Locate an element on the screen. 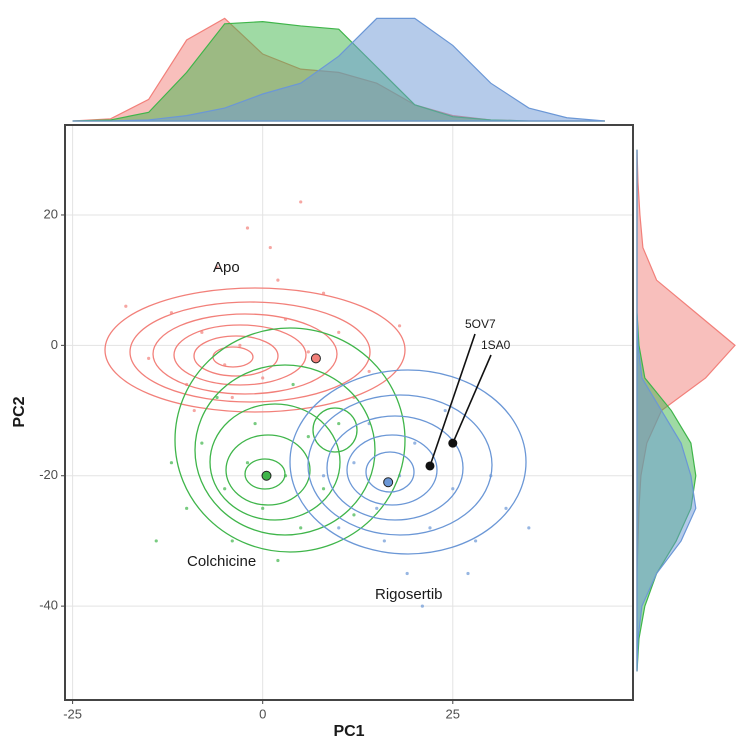  marks is located at coordinates (376, 410).